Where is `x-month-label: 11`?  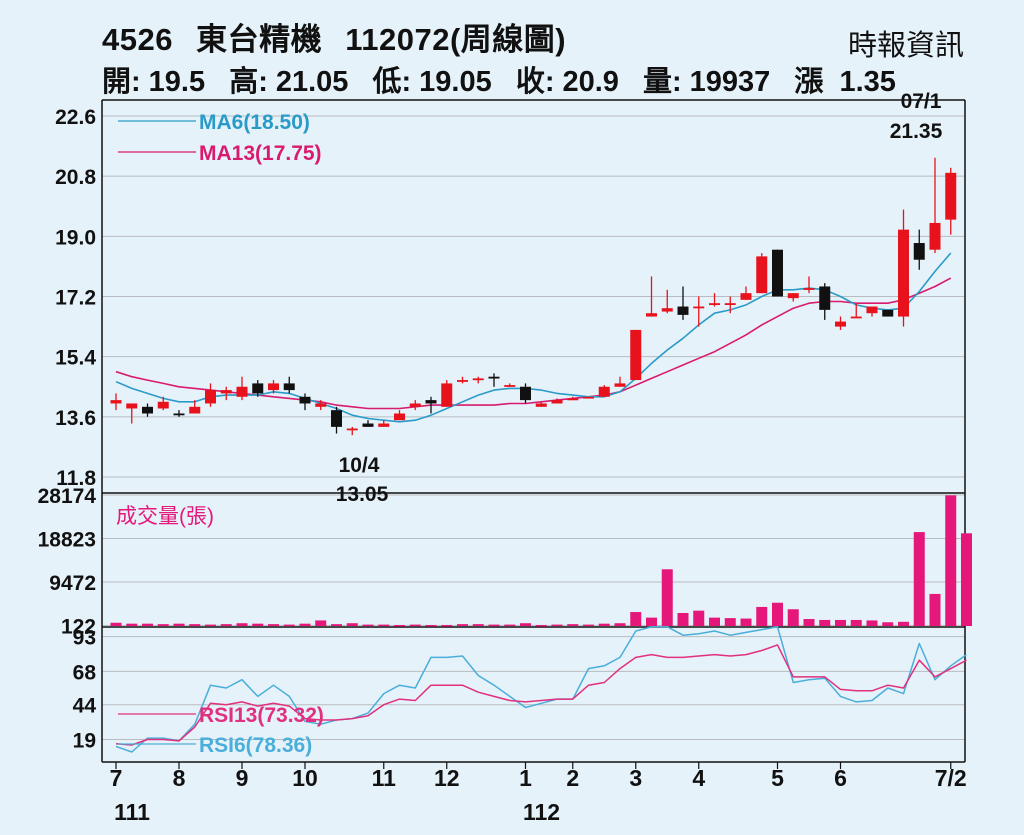
x-month-label: 11 is located at coordinates (384, 778).